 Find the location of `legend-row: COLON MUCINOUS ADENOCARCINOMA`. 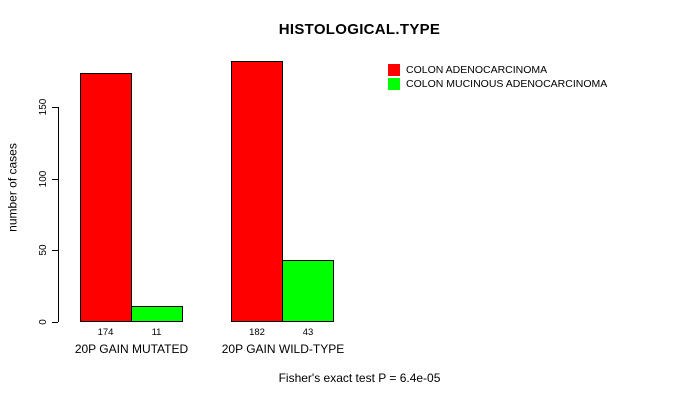

legend-row: COLON MUCINOUS ADENOCARCINOMA is located at coordinates (497, 84).